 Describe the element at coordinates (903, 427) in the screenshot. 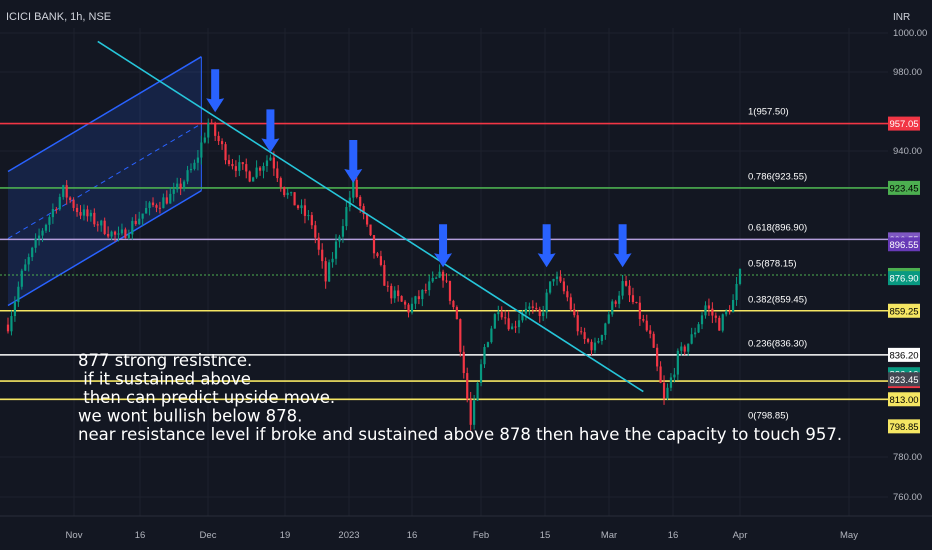

I see `price-badge-4-text: 798.85` at that location.